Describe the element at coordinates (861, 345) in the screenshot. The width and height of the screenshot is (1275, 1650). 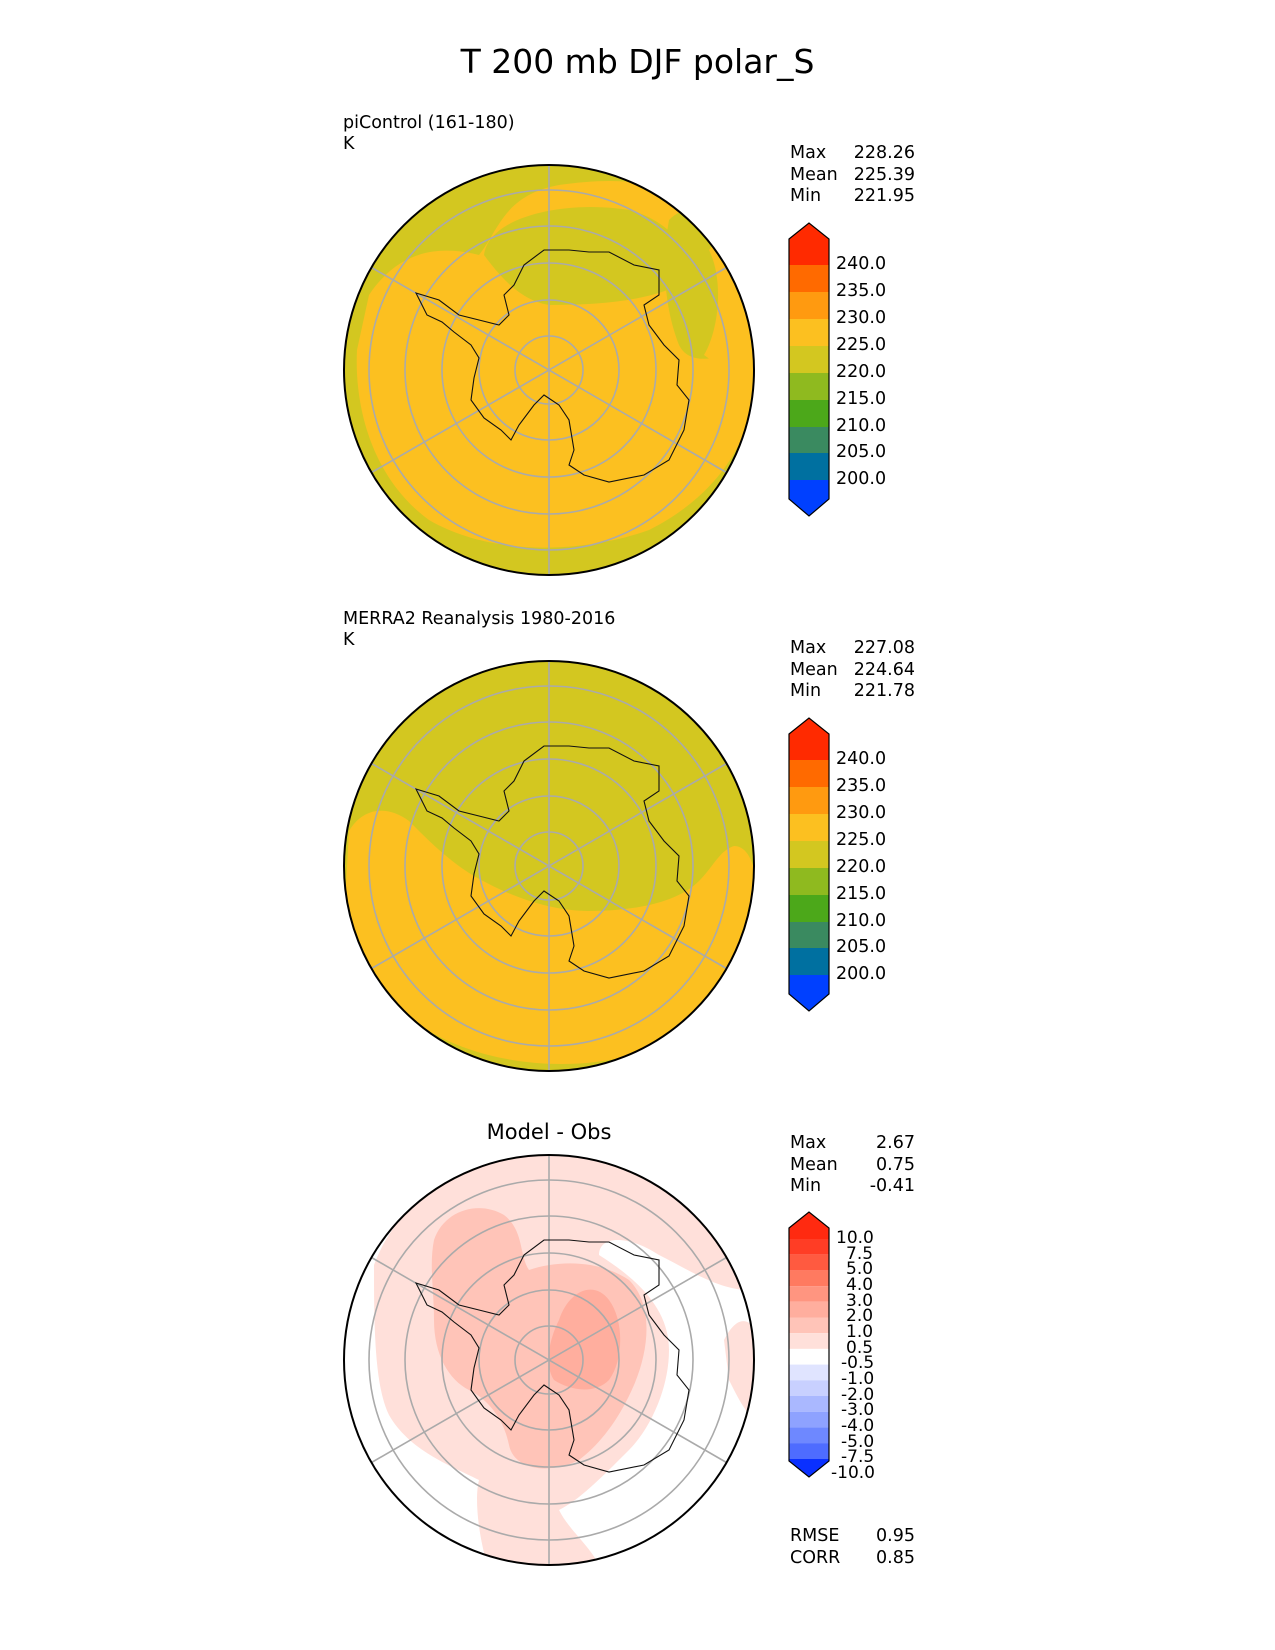
I see `panel1-tick-225: 225.0` at that location.